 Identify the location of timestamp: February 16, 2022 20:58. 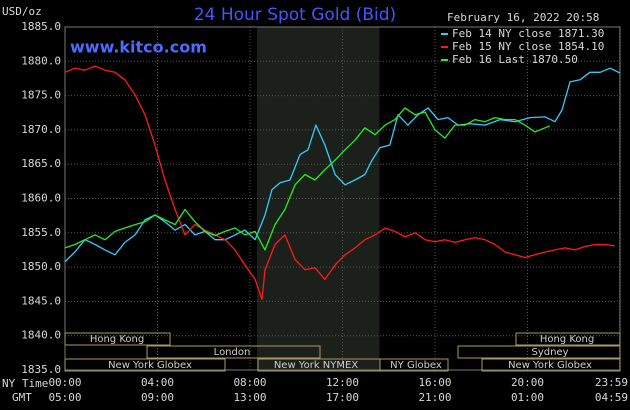
(523, 17).